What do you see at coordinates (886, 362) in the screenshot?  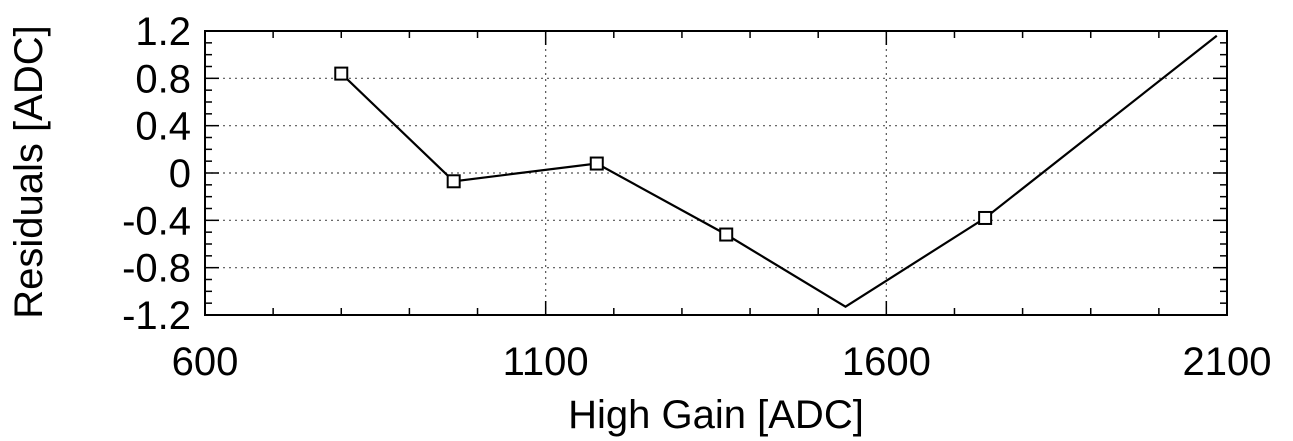 I see `x-tick-label: 1600` at bounding box center [886, 362].